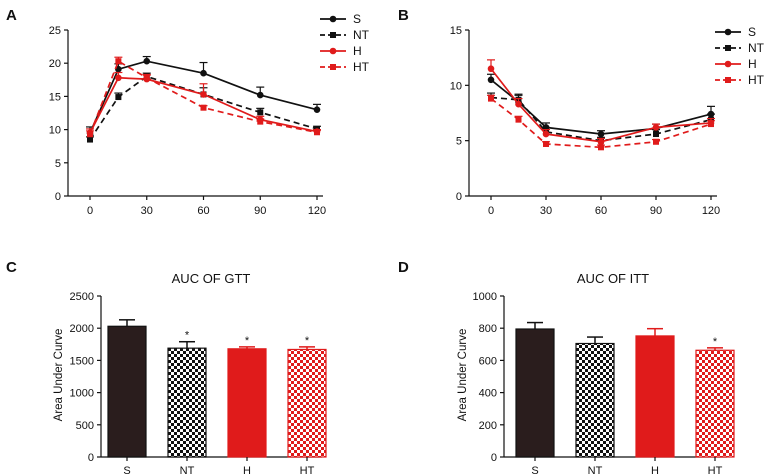  I want to click on y-tick-label: 25, so click(55, 31).